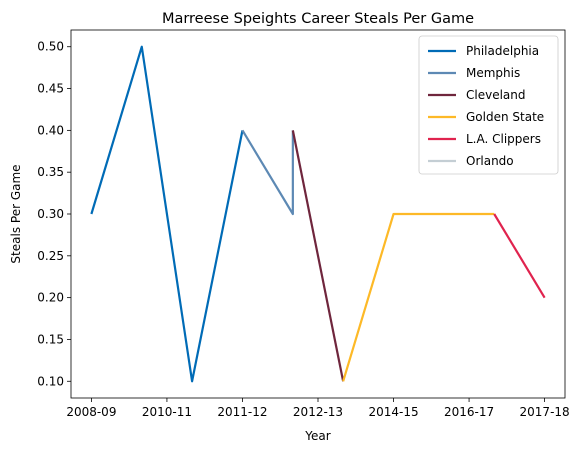  Describe the element at coordinates (505, 117) in the screenshot. I see `legend-label: Golden State` at that location.